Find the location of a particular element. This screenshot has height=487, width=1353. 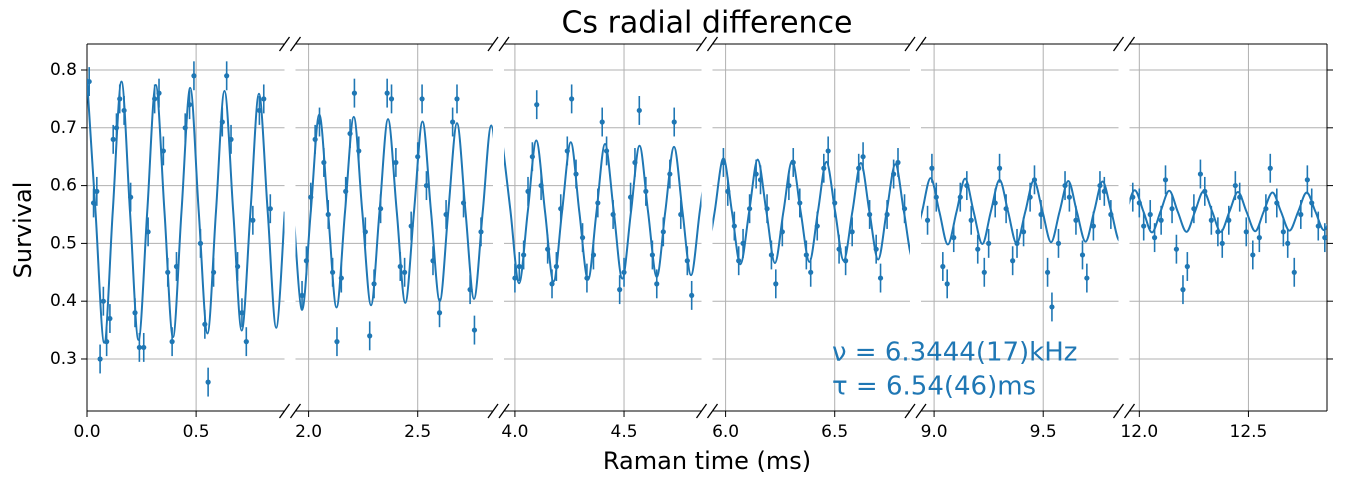

fit-line is located at coordinates (1228, 211).